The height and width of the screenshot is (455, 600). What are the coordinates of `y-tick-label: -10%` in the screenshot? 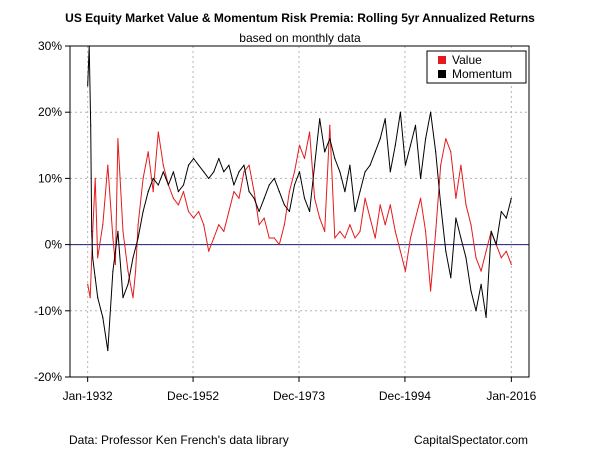 It's located at (48, 311).